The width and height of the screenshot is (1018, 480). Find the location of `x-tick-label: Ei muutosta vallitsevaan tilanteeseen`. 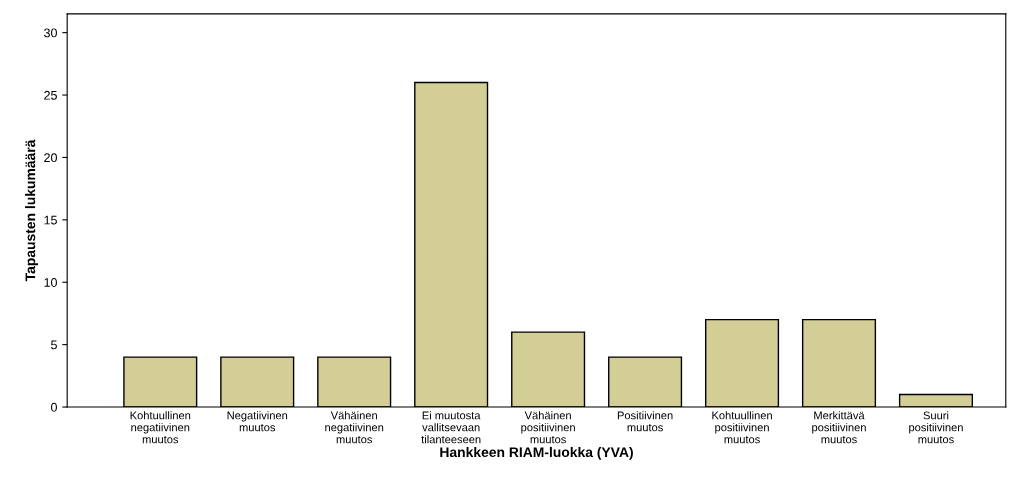

x-tick-label: Ei muutosta vallitsevaan tilanteeseen is located at coordinates (451, 427).